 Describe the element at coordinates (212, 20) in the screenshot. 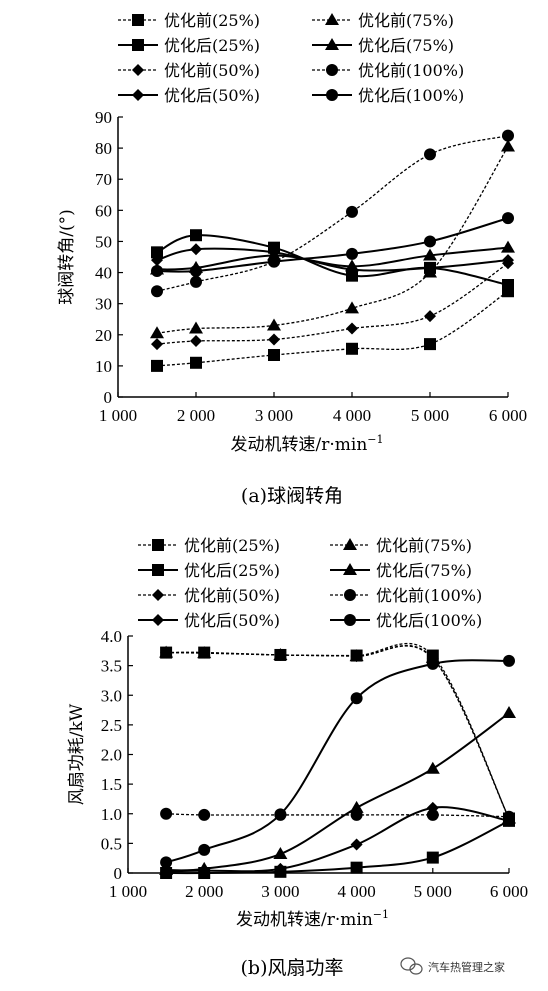

I see `legend-label: 优化前(25%)` at that location.